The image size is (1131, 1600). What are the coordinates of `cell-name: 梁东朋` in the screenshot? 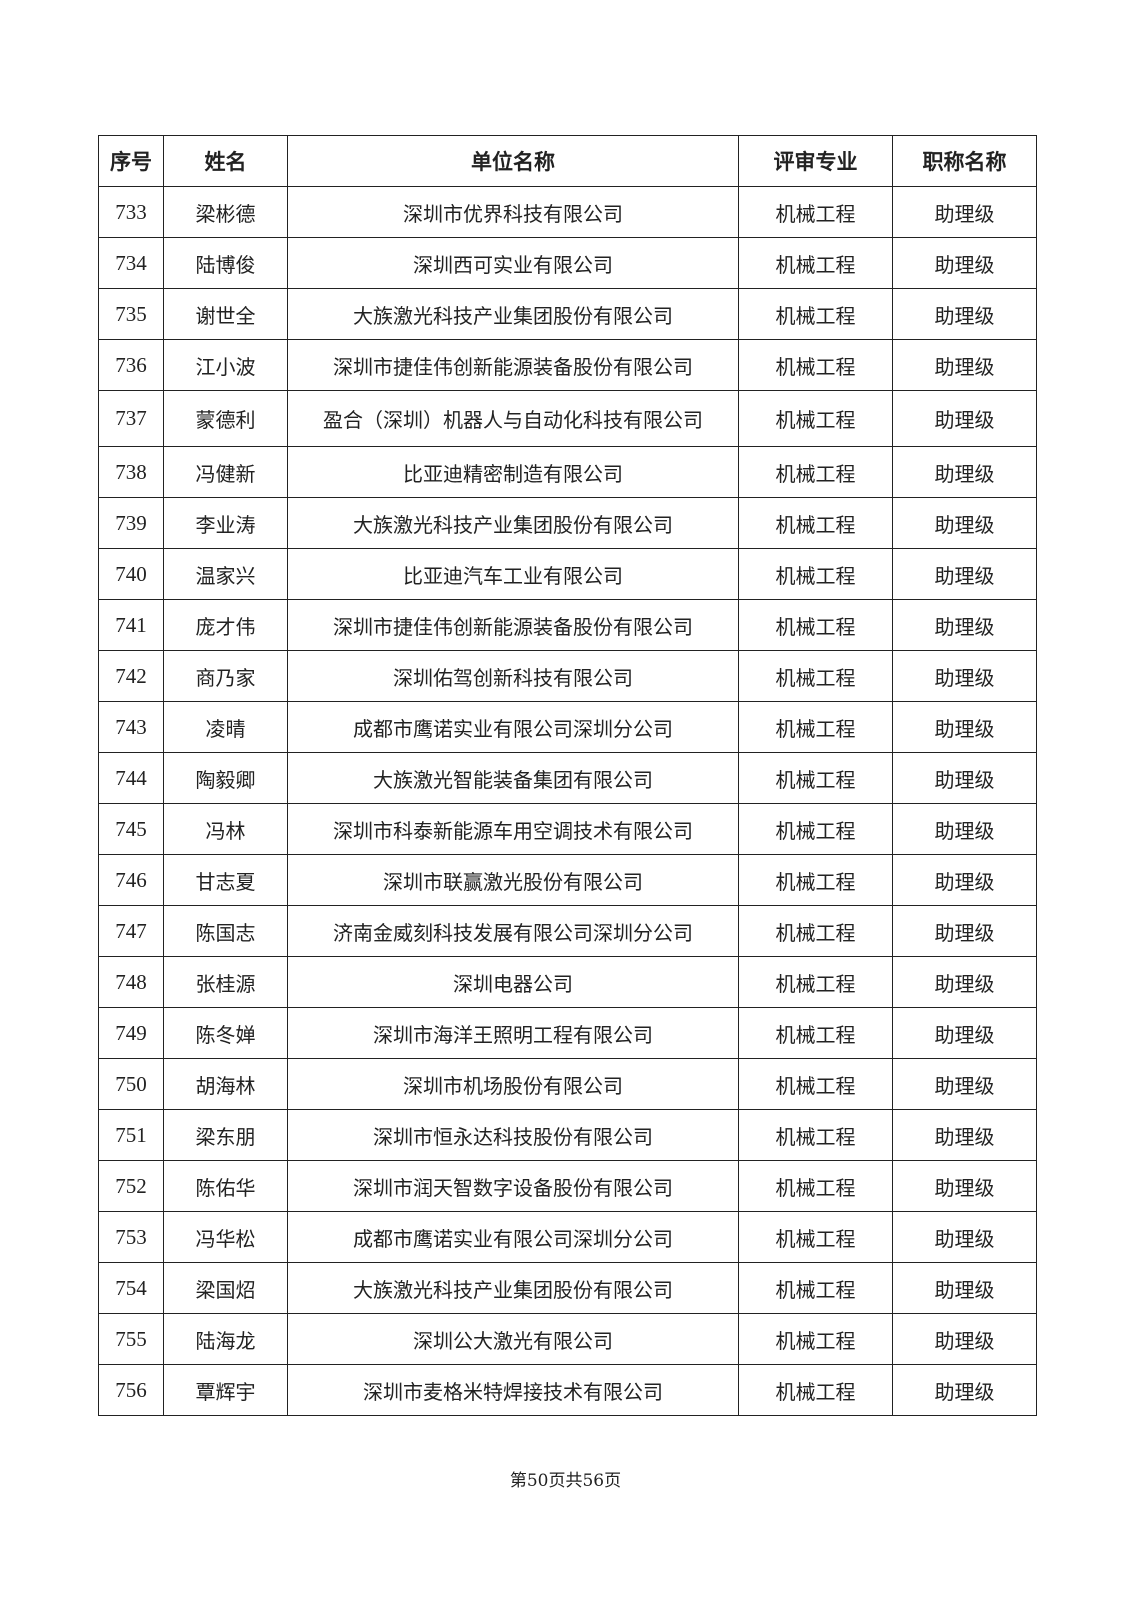 It's located at (225, 1135).